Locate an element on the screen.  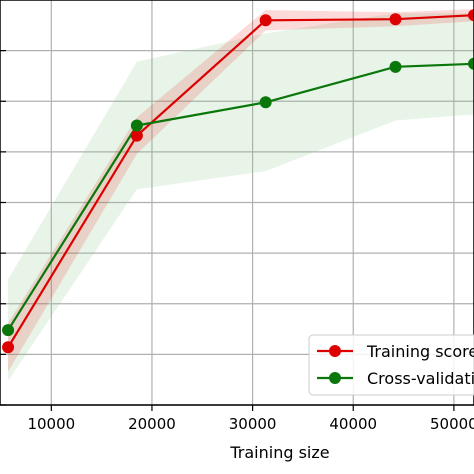
legend-label-training: Training score is located at coordinates (420, 351).